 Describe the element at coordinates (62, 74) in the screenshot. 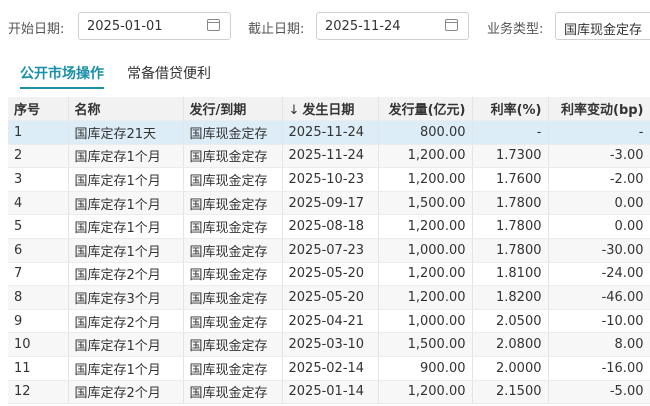

I see `tab: 公开市场操作` at that location.